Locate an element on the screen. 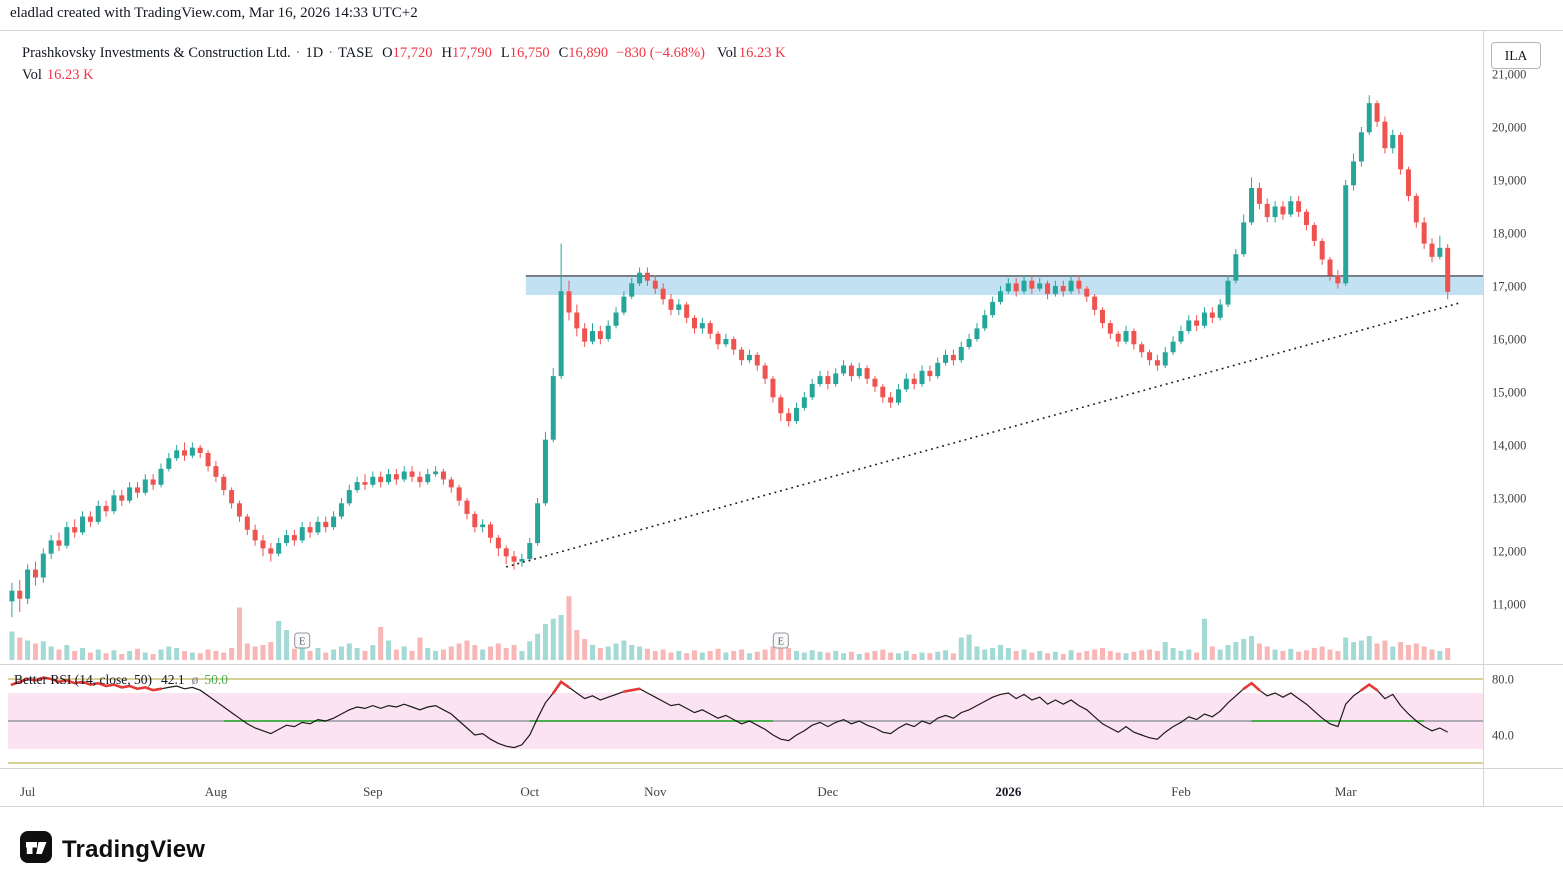 The width and height of the screenshot is (1563, 885). volume-indicator-legend: Vol 16.23 K is located at coordinates (58, 75).